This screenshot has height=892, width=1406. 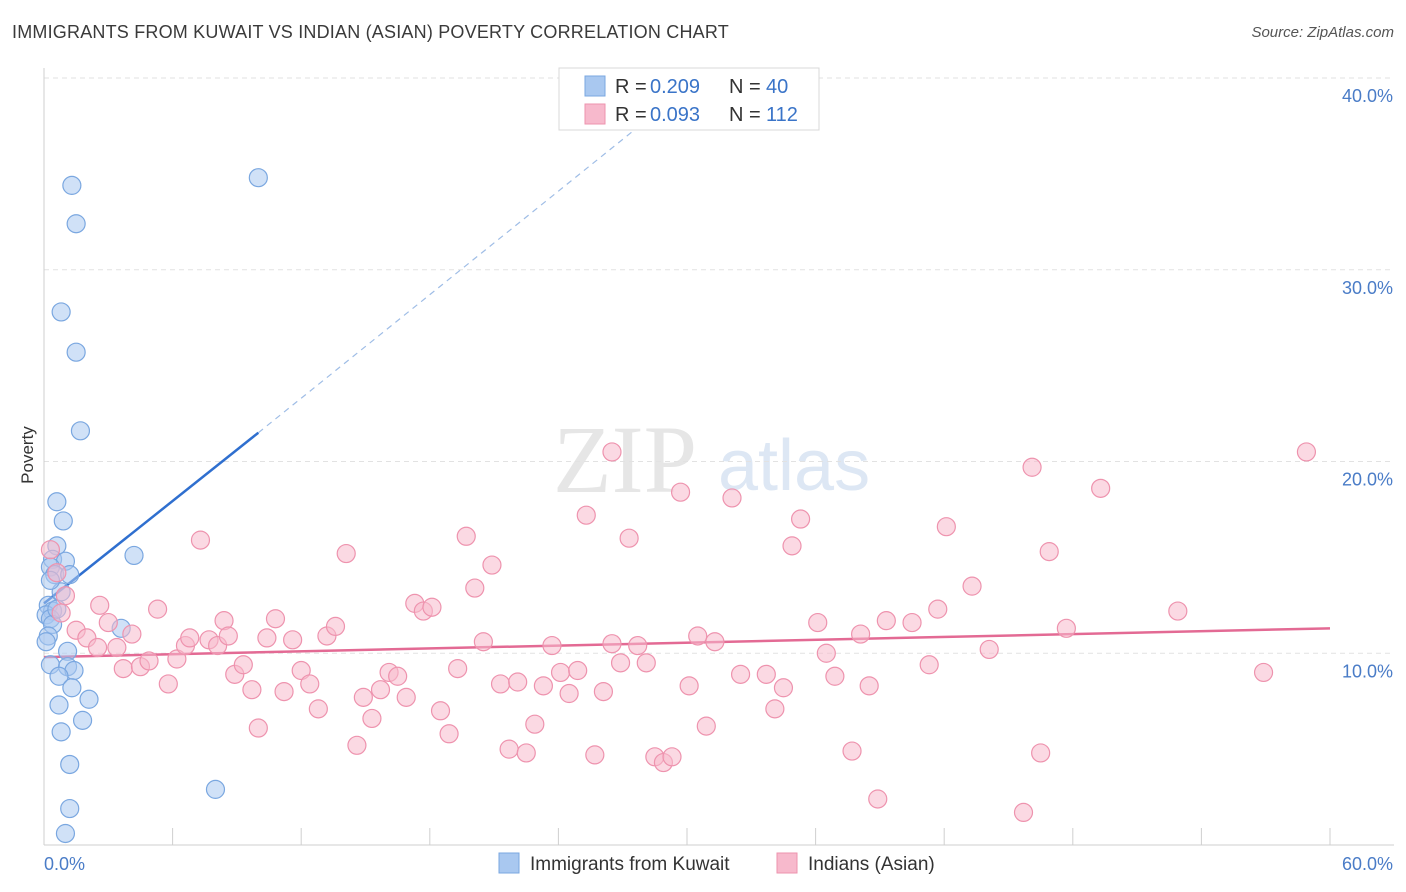 What do you see at coordinates (630, 864) in the screenshot?
I see `bottom-legend-label-kuwait: Immigrants from Kuwait` at bounding box center [630, 864].